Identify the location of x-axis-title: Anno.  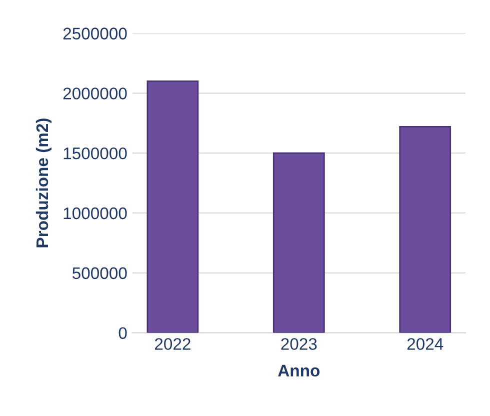
(299, 370).